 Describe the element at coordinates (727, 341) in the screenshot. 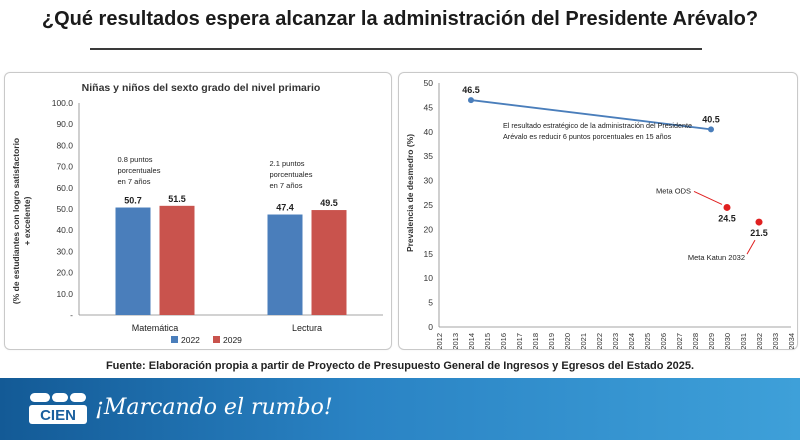

I see `line-xtick-label: 2030` at that location.